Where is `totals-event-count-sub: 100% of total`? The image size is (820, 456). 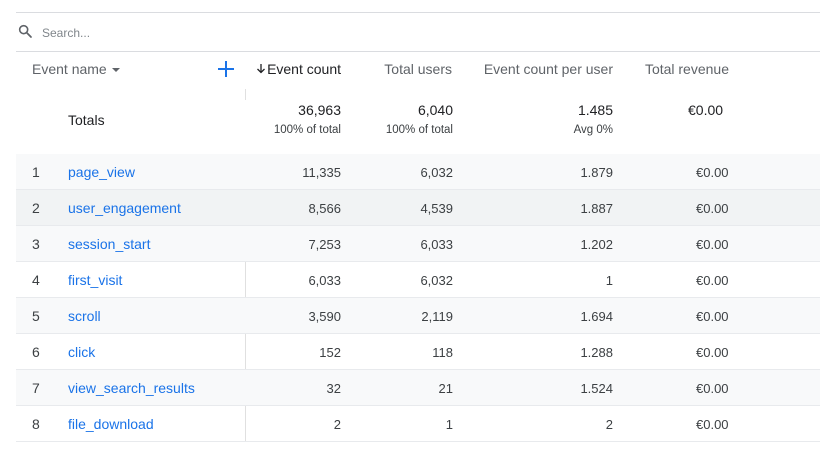
totals-event-count-sub: 100% of total is located at coordinates (307, 130).